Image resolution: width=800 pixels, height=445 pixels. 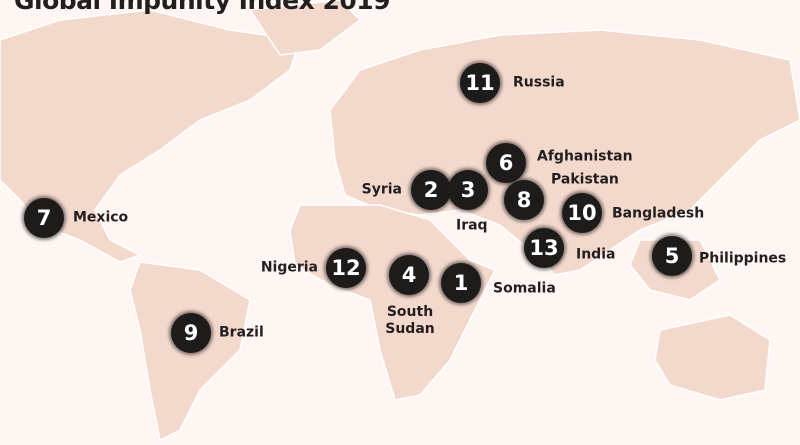 What do you see at coordinates (191, 333) in the screenshot?
I see `rank-marker: 9` at bounding box center [191, 333].